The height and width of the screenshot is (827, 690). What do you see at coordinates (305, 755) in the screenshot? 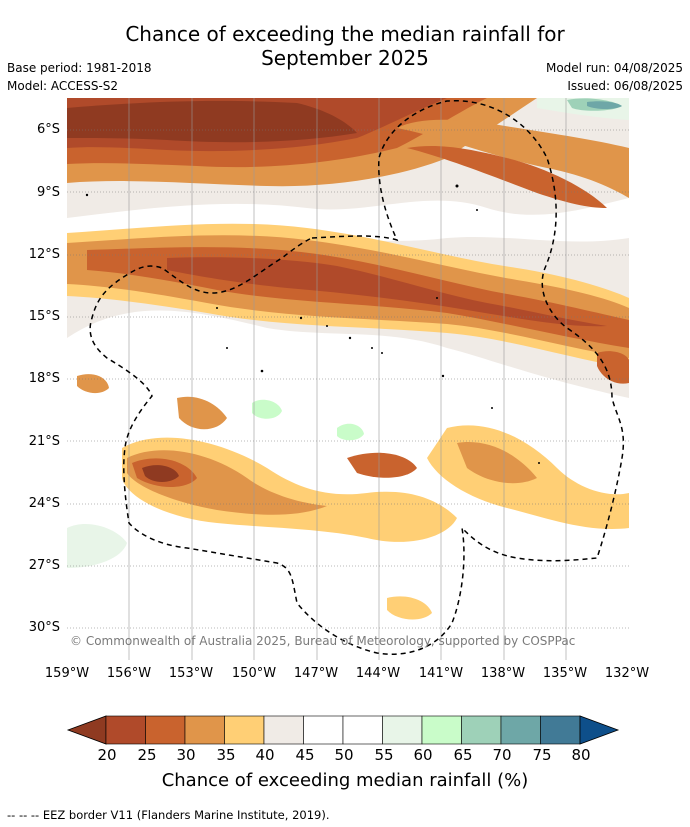
I see `colorbar-tick: 45` at bounding box center [305, 755].